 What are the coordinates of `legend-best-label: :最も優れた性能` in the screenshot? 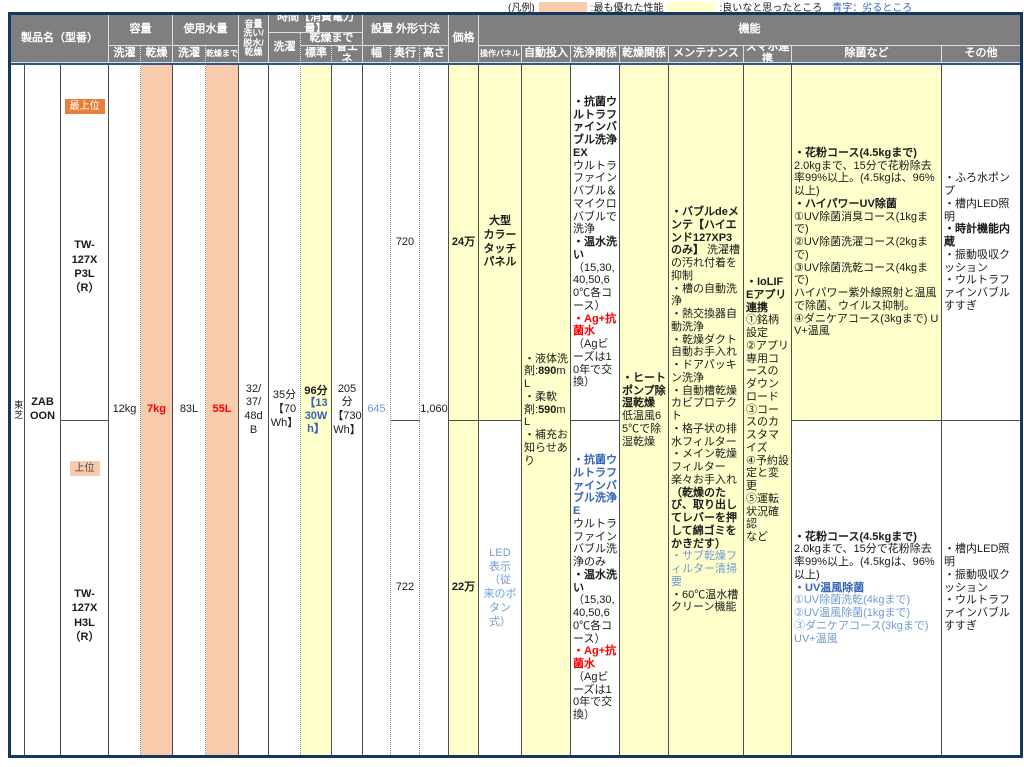 It's located at (627, 8).